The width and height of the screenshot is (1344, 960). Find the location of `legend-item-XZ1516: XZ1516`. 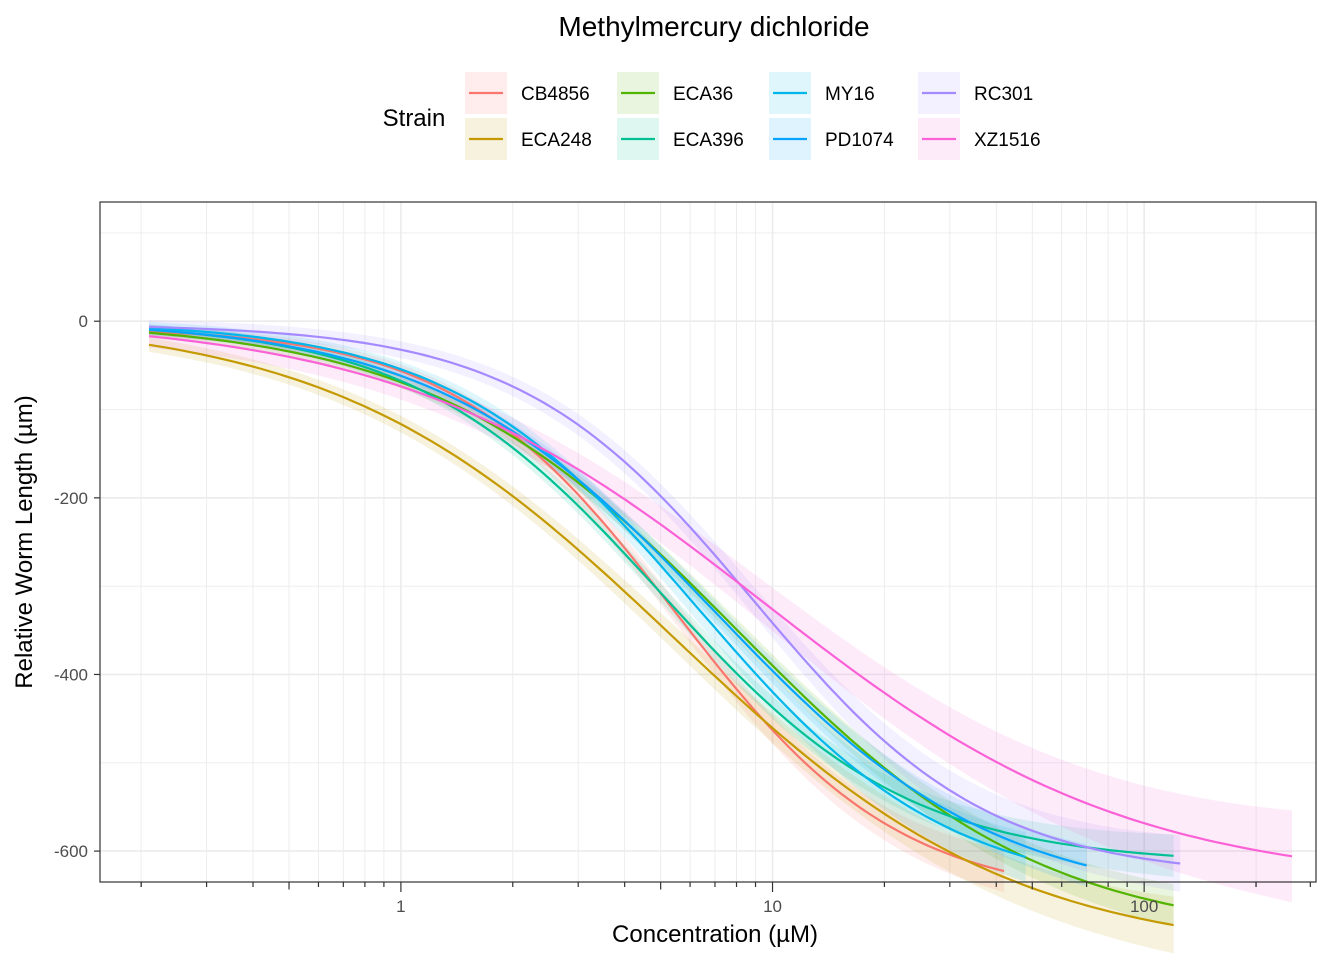

legend-item-XZ1516: XZ1516 is located at coordinates (979, 139).